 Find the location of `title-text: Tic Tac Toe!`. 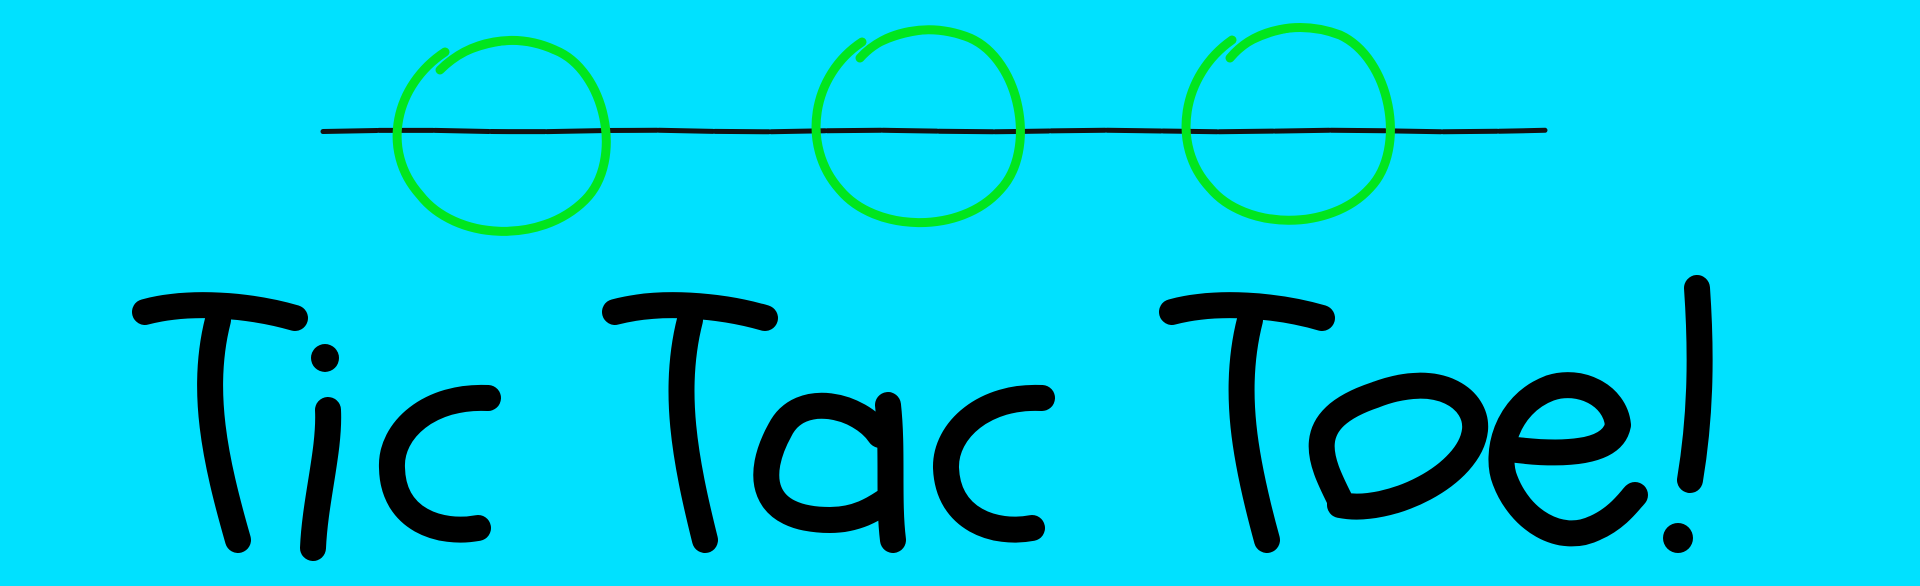

title-text: Tic Tac Toe! is located at coordinates (3, 0).